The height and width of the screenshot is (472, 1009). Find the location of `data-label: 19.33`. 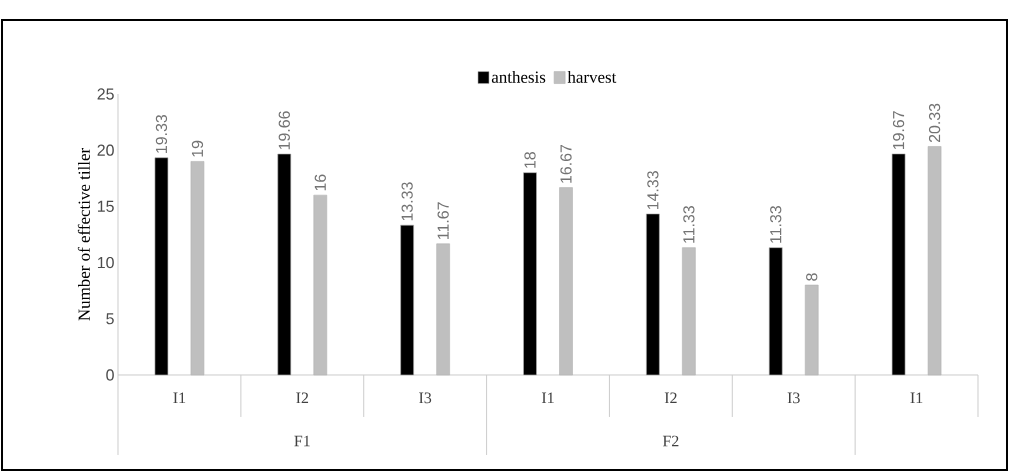

data-label: 19.33 is located at coordinates (161, 133).